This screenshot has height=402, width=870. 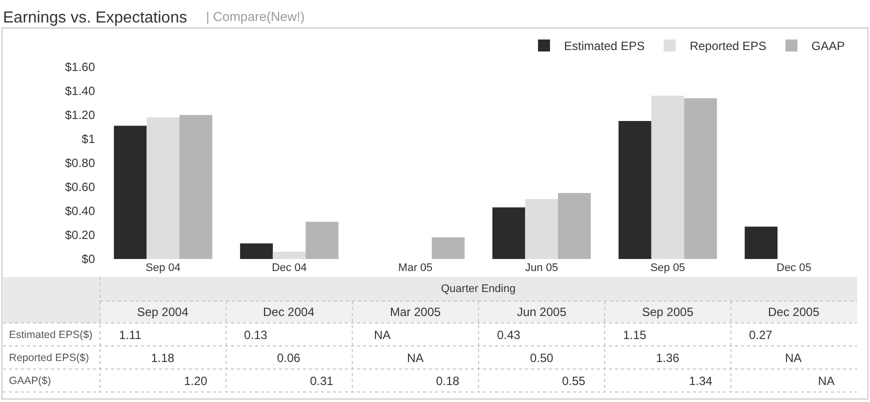 I want to click on data-label: 1.34, so click(x=701, y=381).